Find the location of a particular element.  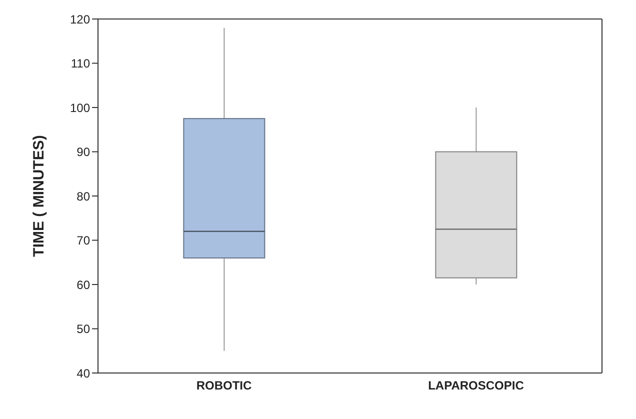

y-axis-title: TIME ( MINUTES) is located at coordinates (39, 196).